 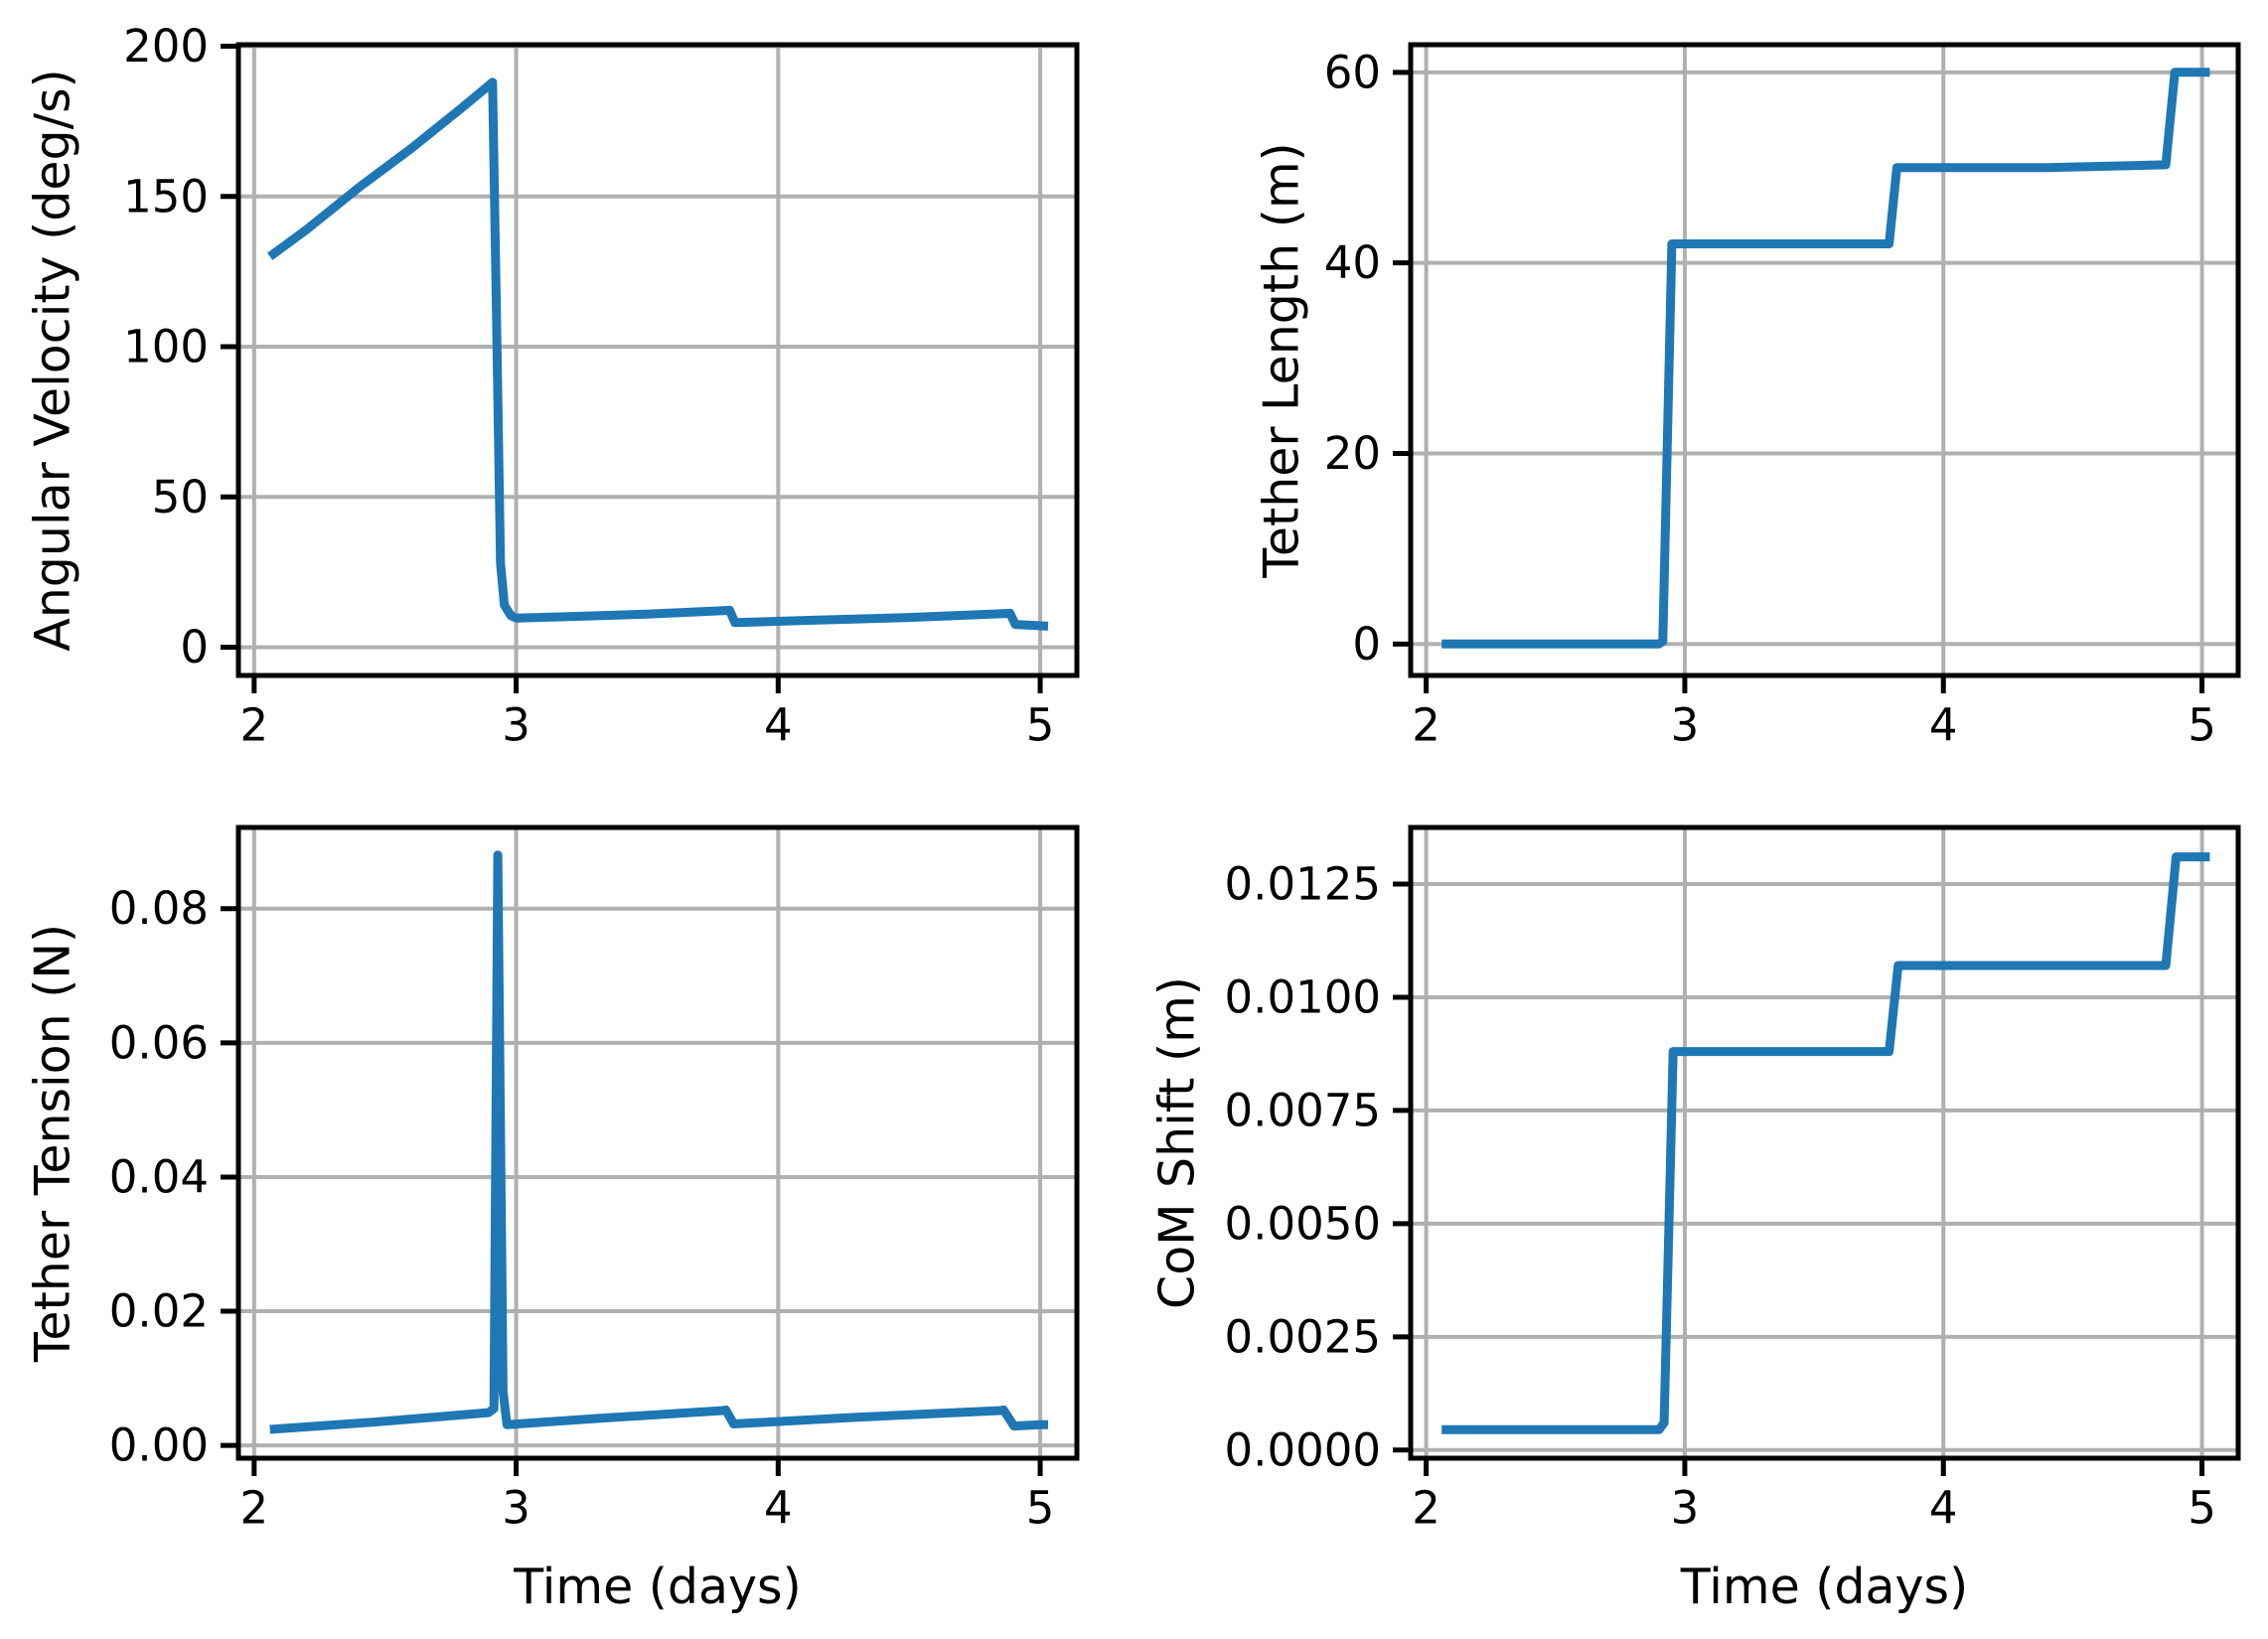 I want to click on x-axis-tether-length: 2 3 4 5, so click(x=1814, y=713).